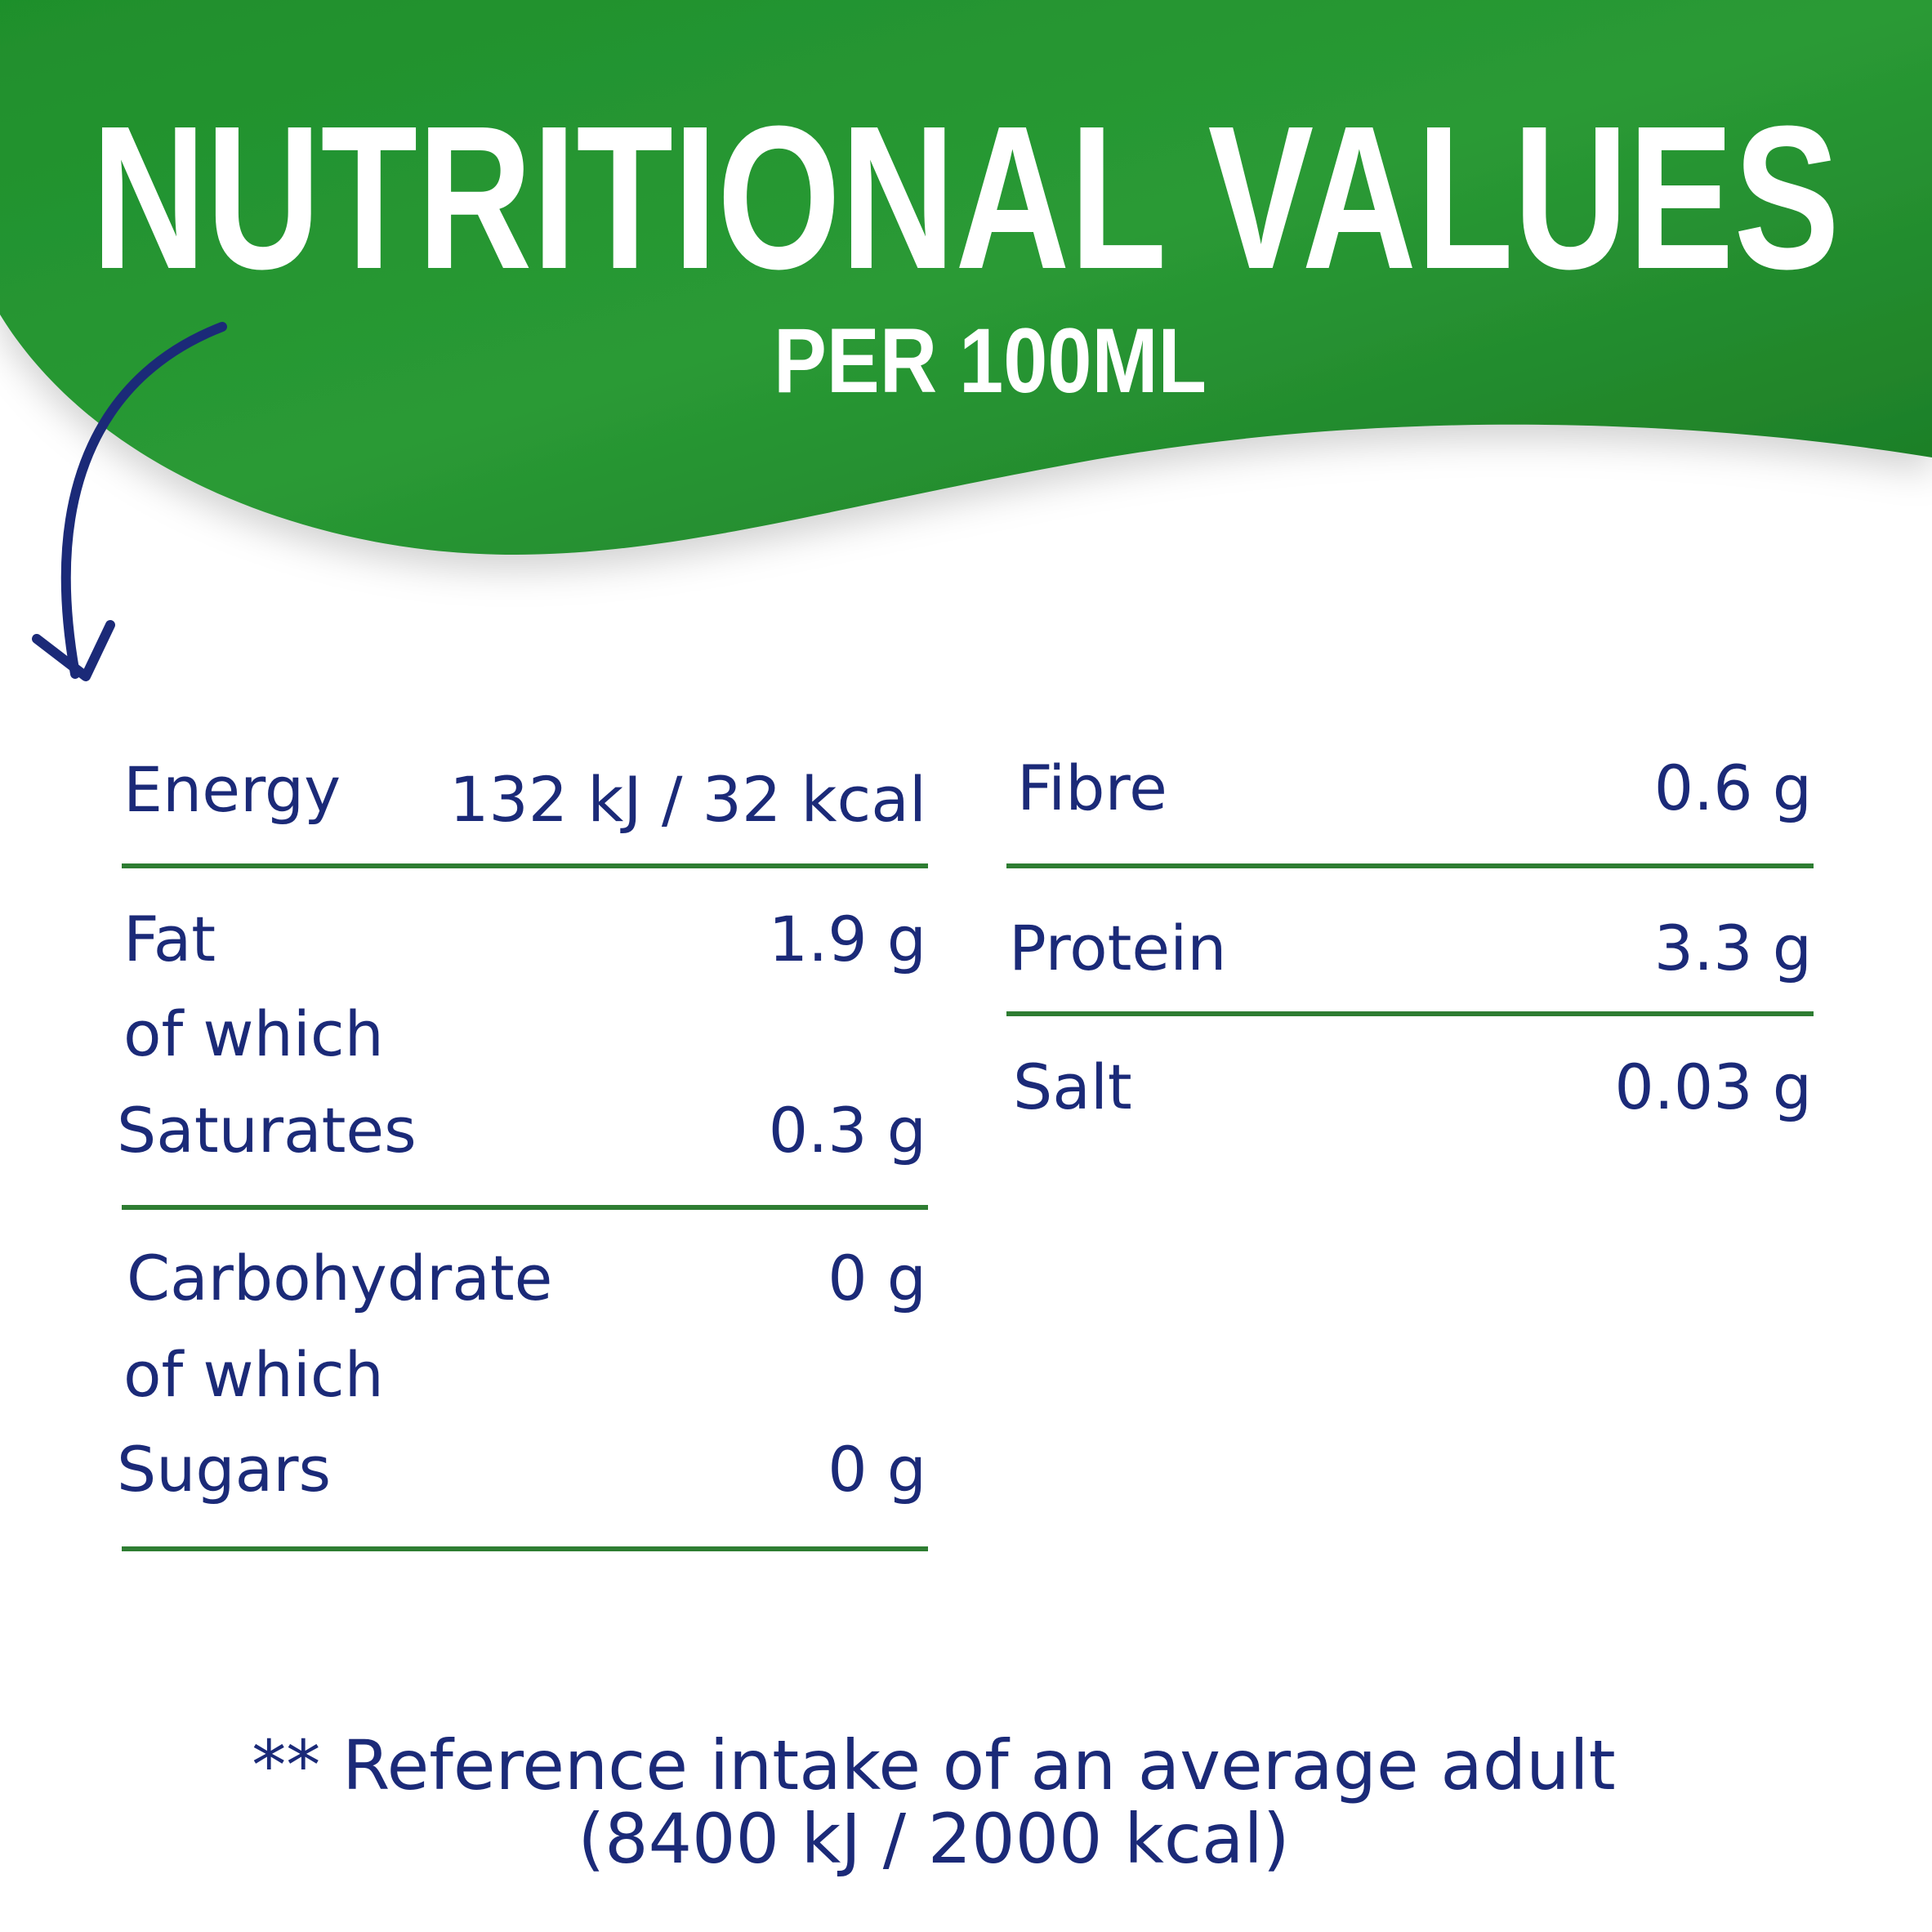 The height and width of the screenshot is (1932, 1932). What do you see at coordinates (687, 800) in the screenshot?
I see `nutrient-value: 132 kJ / 32 kcal` at bounding box center [687, 800].